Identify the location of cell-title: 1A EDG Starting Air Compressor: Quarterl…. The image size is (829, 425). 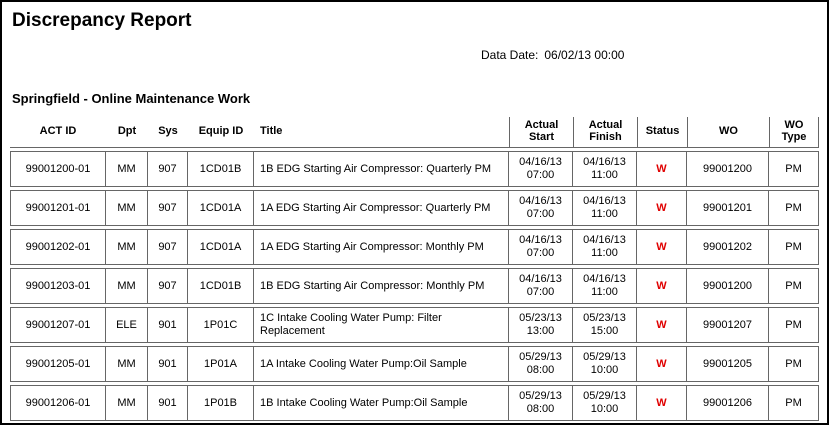
(381, 208).